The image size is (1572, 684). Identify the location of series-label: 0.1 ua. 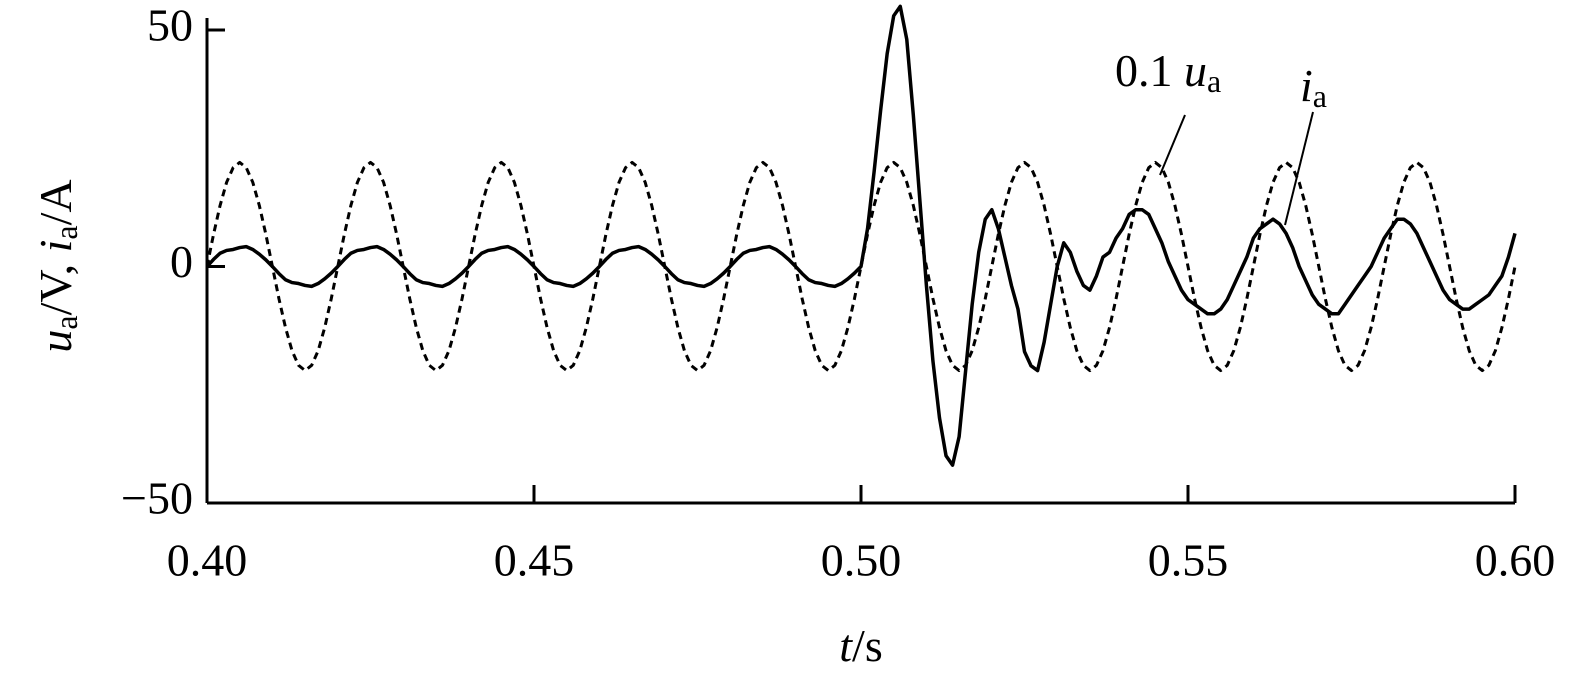
(1168, 72).